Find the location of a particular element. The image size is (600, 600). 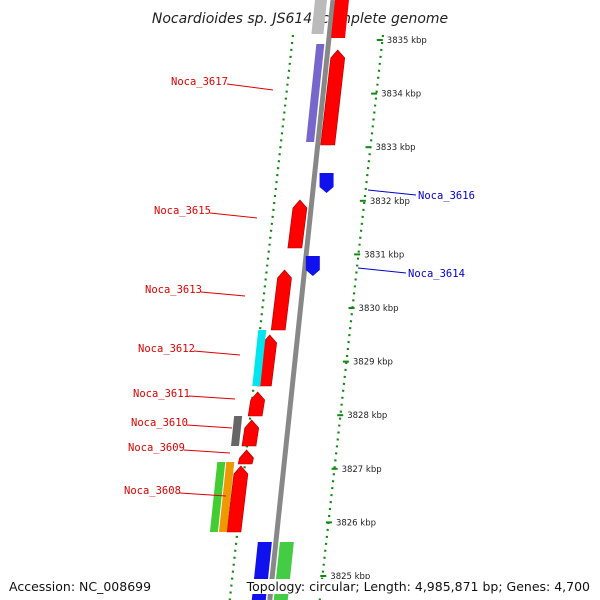

map-title: Nocardioides sp. JS614, complete genome is located at coordinates (300, 19).